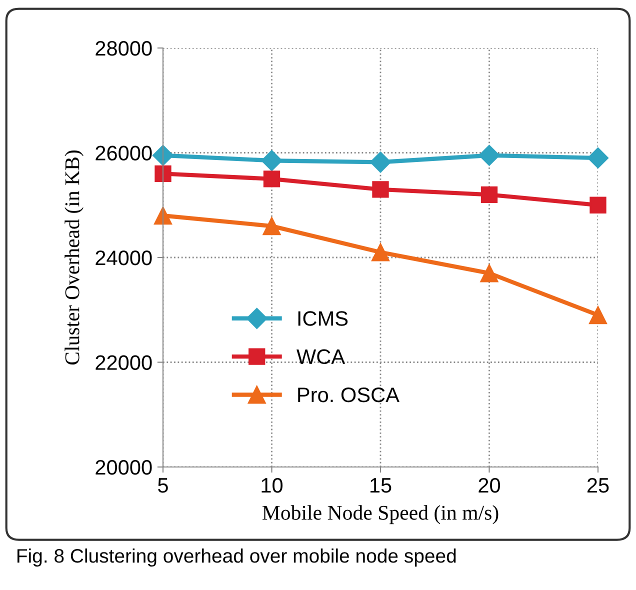 The height and width of the screenshot is (590, 636). What do you see at coordinates (349, 394) in the screenshot?
I see `legend-label: Pro. OSCA` at bounding box center [349, 394].